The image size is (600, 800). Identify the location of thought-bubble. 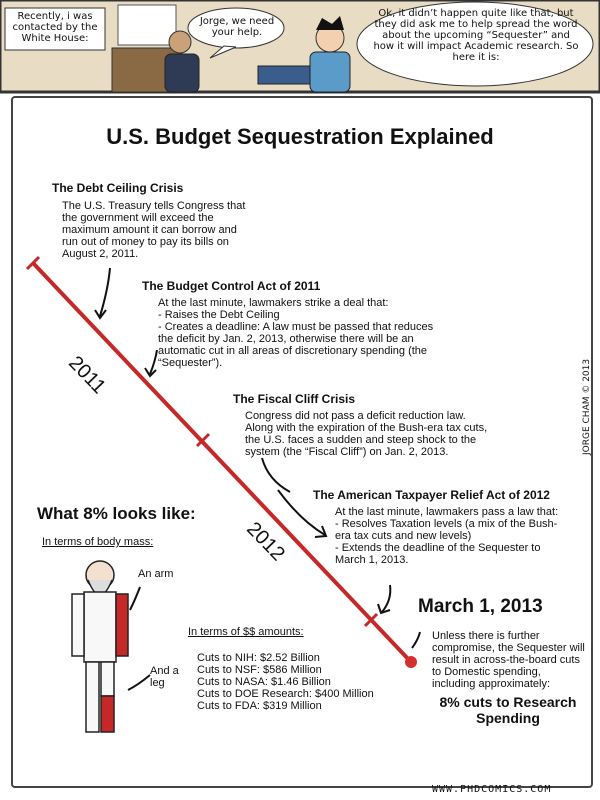
(475, 44).